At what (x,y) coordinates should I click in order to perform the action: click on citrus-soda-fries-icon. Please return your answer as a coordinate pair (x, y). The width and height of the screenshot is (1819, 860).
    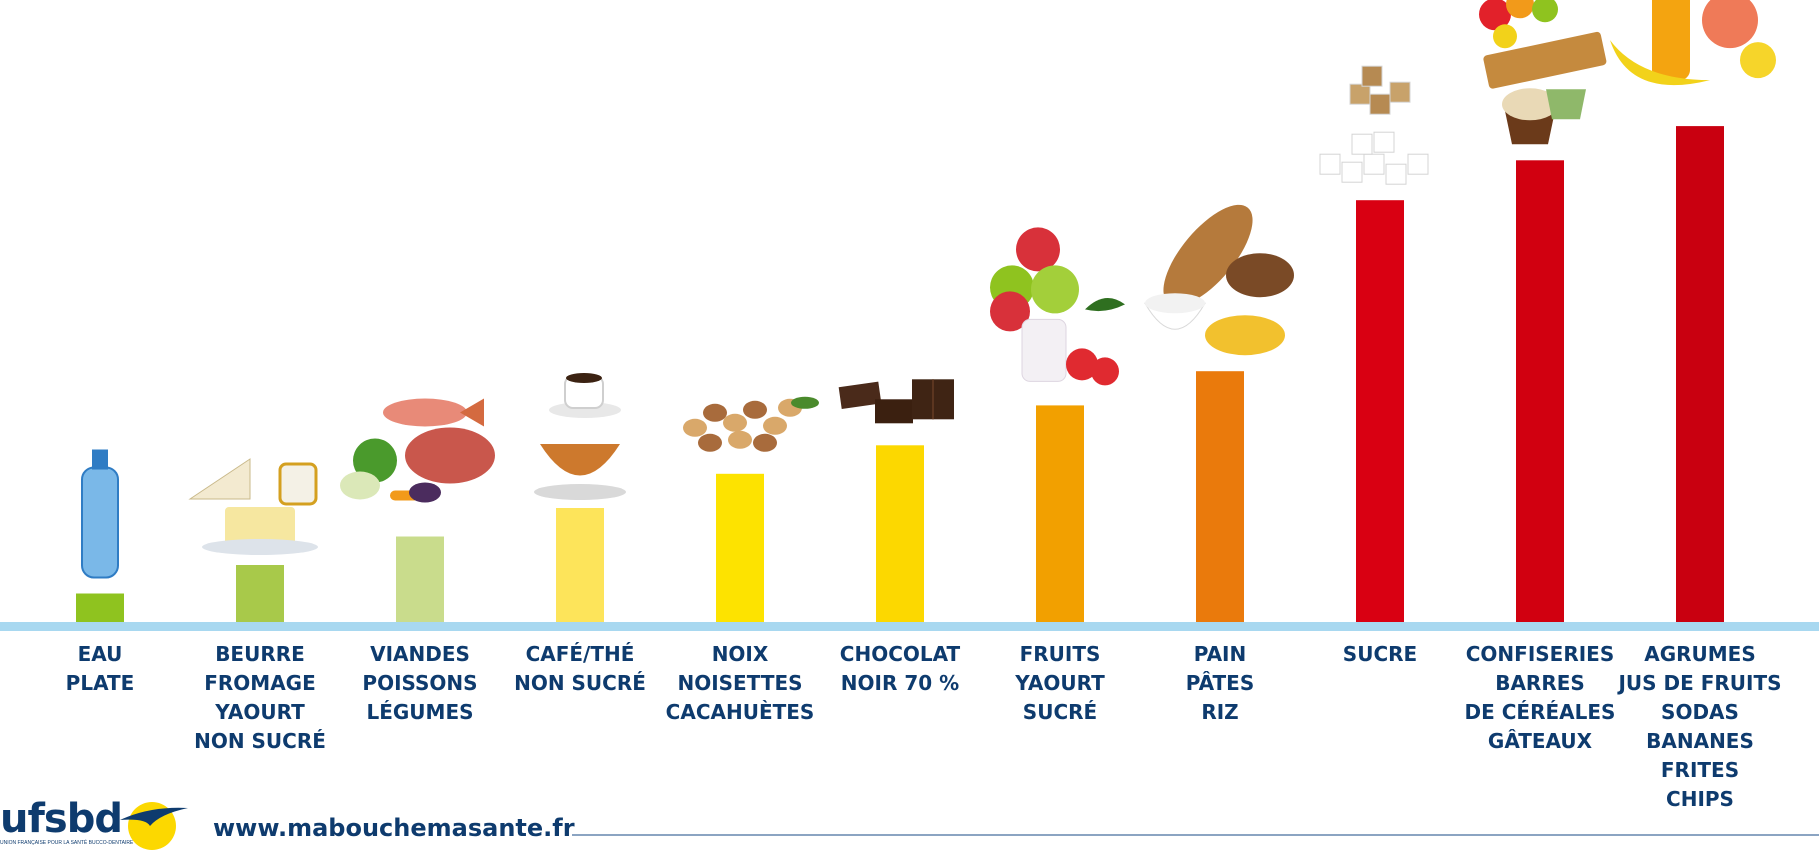
    Looking at the image, I should click on (1693, 43).